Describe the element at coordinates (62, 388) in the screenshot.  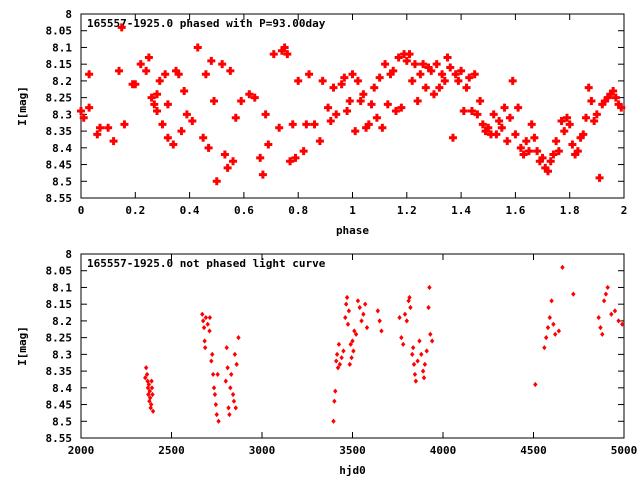
I see `y-tick-label: 8.4` at that location.